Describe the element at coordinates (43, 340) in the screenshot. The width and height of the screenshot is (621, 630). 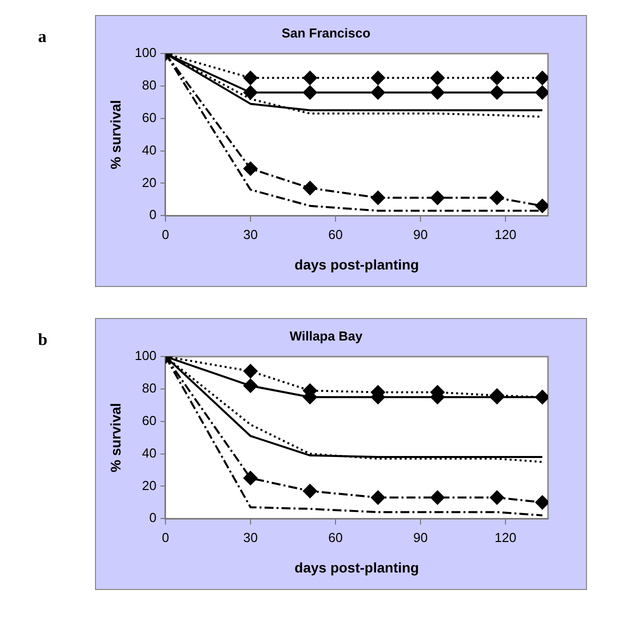
I see `text: b` at that location.